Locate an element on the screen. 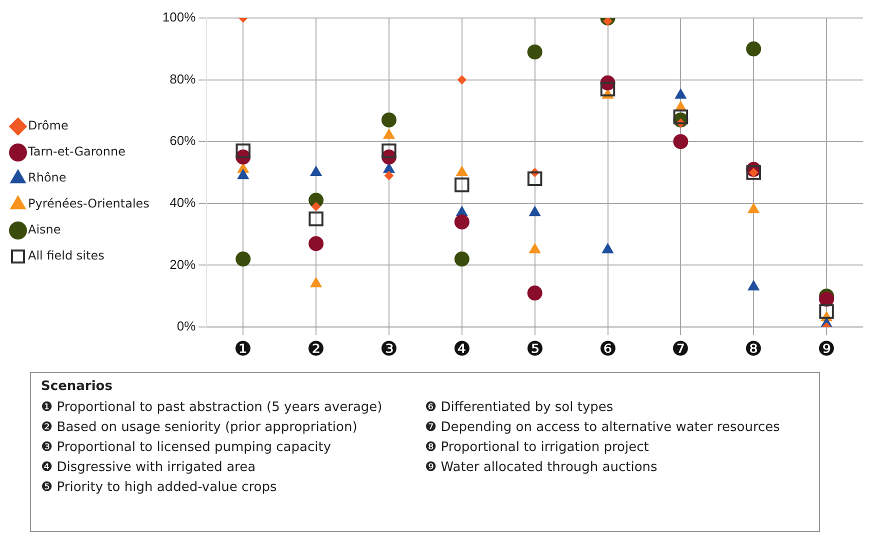 Image resolution: width=883 pixels, height=542 pixels. legend-label: Drôme is located at coordinates (48, 125).